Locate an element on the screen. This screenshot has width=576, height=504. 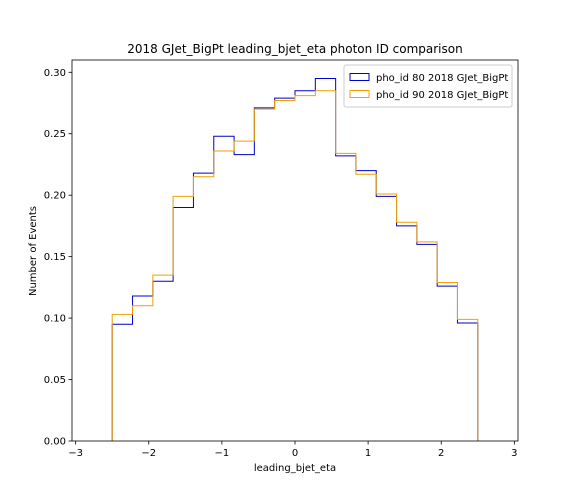
x-axis: −3 −2 −1 0 1 2 3 is located at coordinates (293, 450).